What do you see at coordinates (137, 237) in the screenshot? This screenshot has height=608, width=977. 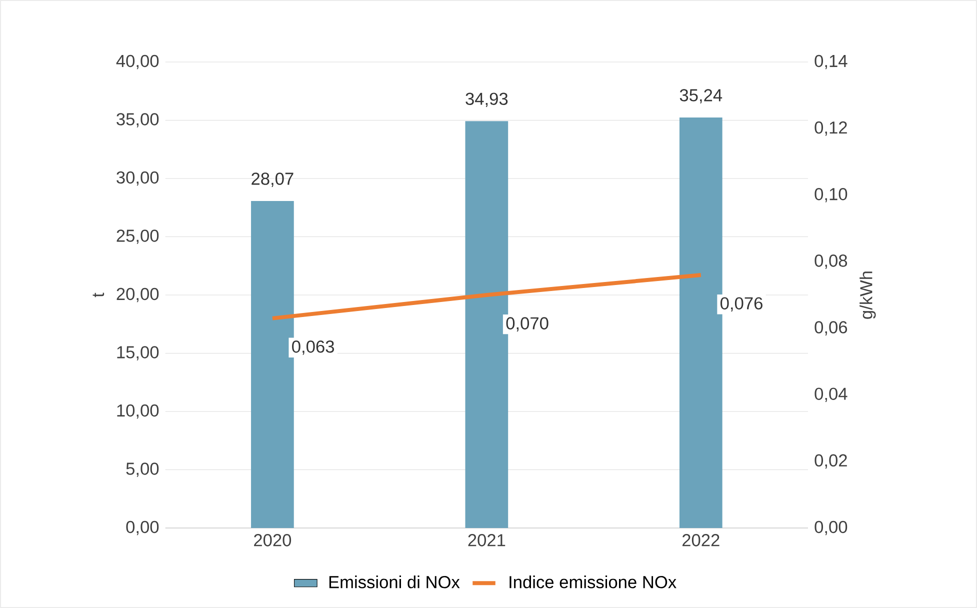 I see `y-tick-label: 25,00` at bounding box center [137, 237].